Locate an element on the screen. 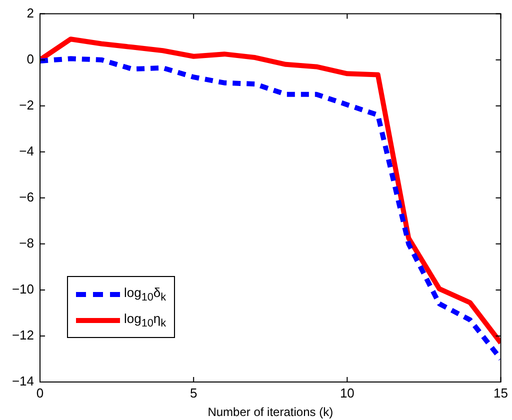  y-tick-label: −10 is located at coordinates (23, 289).